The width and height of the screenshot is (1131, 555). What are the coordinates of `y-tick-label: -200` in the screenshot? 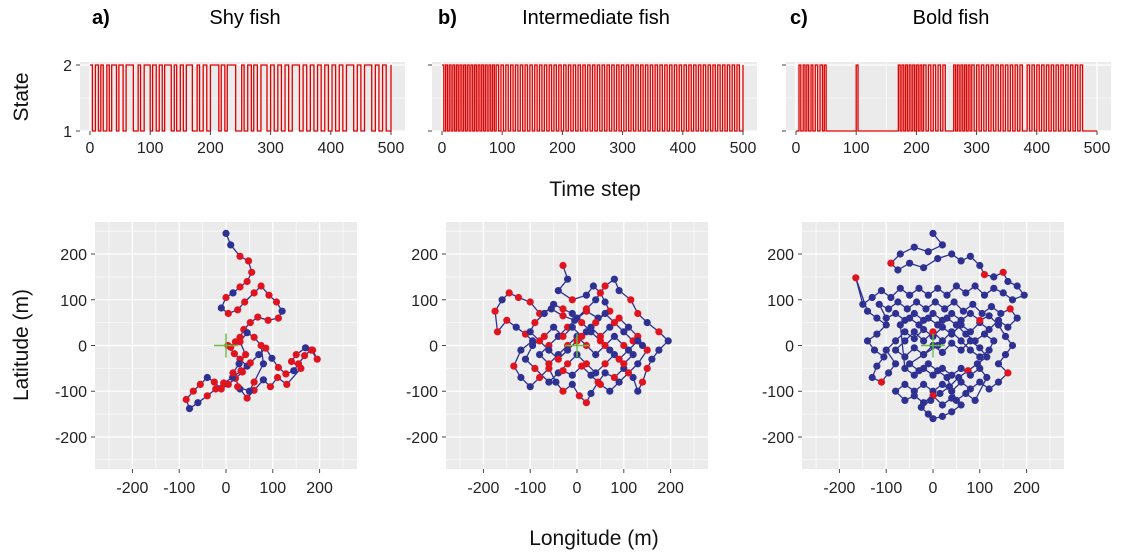 It's located at (422, 438).